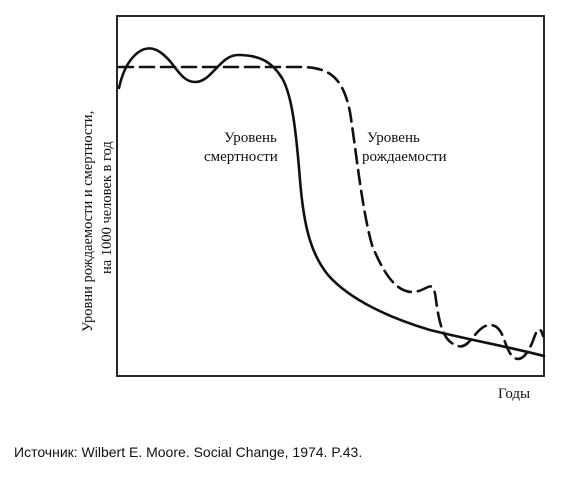 The width and height of the screenshot is (569, 491). What do you see at coordinates (250, 138) in the screenshot?
I see `death-rate-label-line1: Уровень` at bounding box center [250, 138].